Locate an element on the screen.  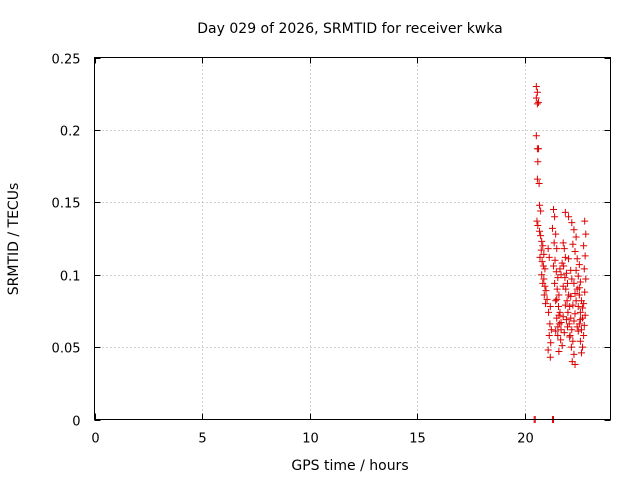
x-tick-label: 10 is located at coordinates (310, 439).